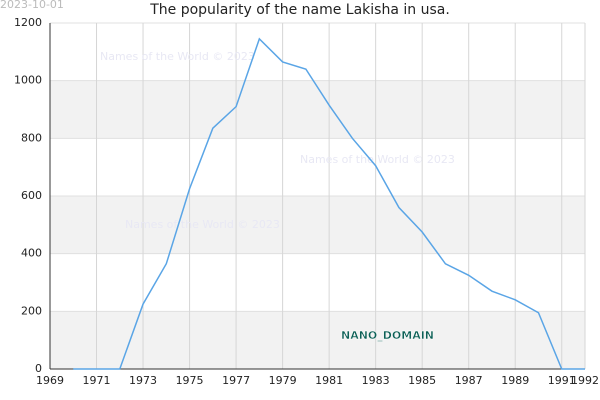 The height and width of the screenshot is (400, 600). What do you see at coordinates (31, 195) in the screenshot?
I see `y-tick-label: 600` at bounding box center [31, 195].